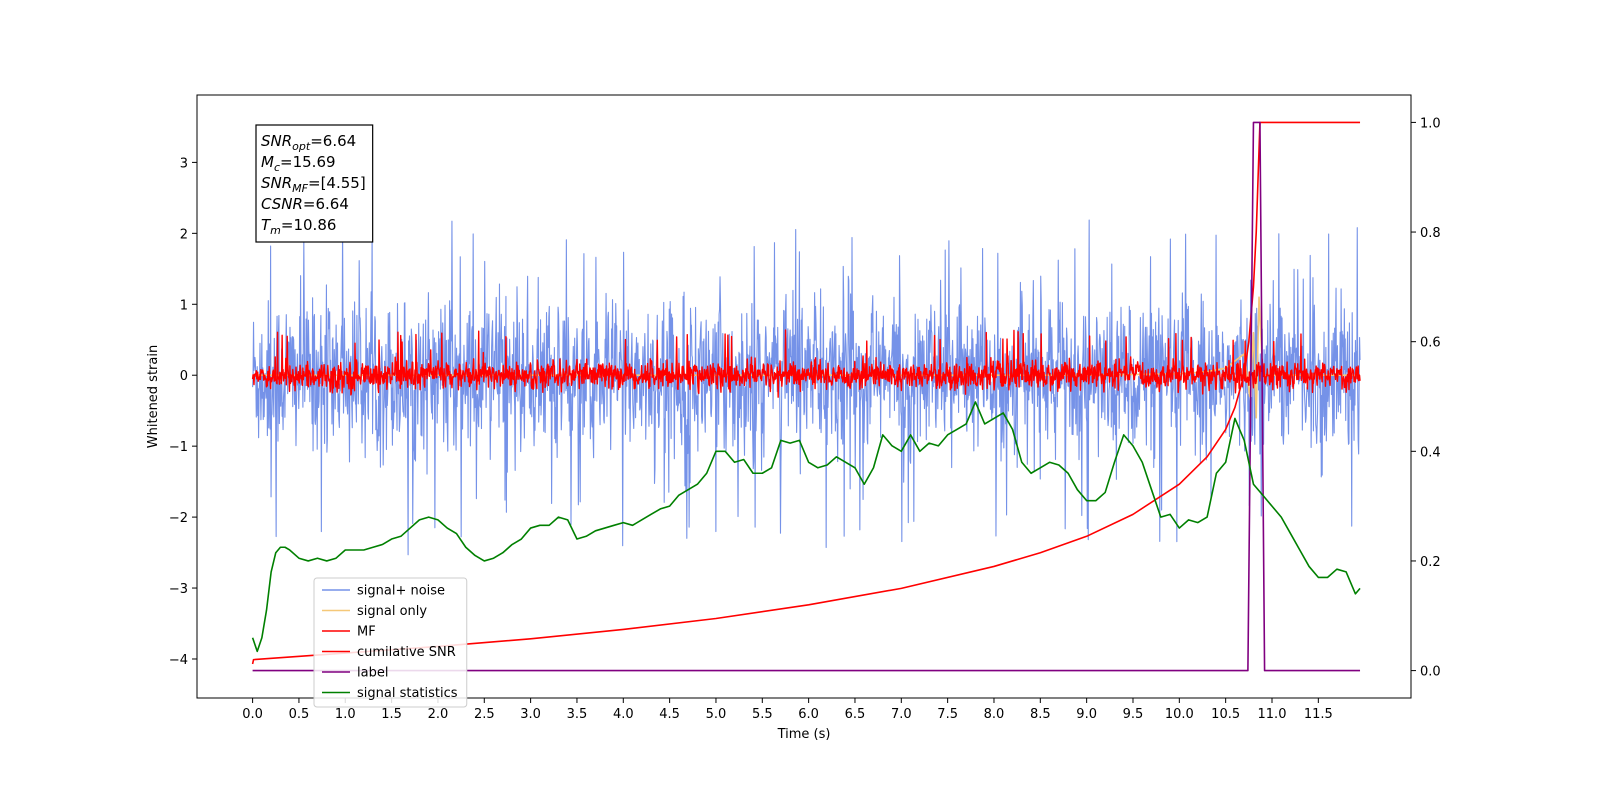 This screenshot has height=804, width=1600. I want to click on legend-label-signal-only: signal only, so click(392, 611).